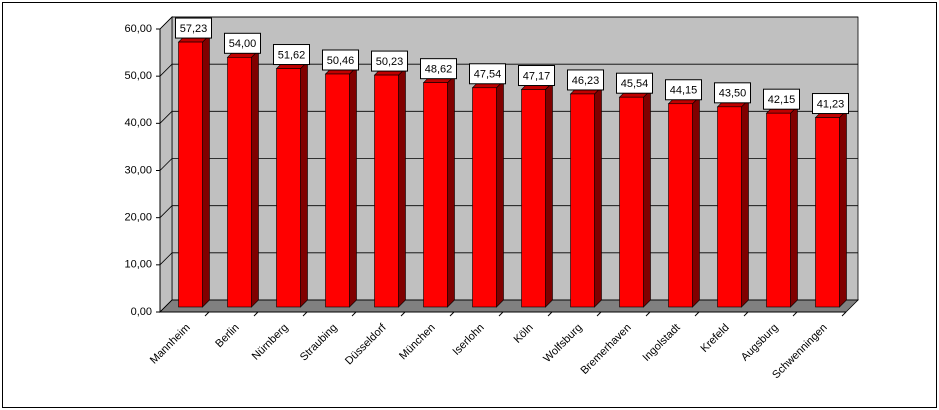 The height and width of the screenshot is (410, 939). What do you see at coordinates (138, 76) in the screenshot?
I see `y-tick-label: 50,00` at bounding box center [138, 76].